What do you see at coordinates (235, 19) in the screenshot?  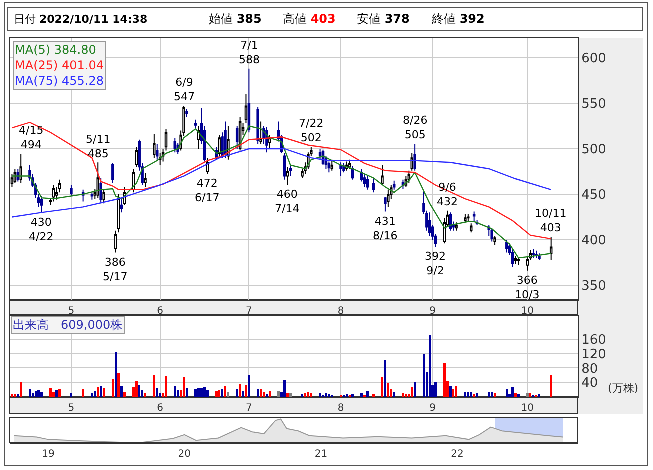 I see `text: 始値 385` at bounding box center [235, 19].